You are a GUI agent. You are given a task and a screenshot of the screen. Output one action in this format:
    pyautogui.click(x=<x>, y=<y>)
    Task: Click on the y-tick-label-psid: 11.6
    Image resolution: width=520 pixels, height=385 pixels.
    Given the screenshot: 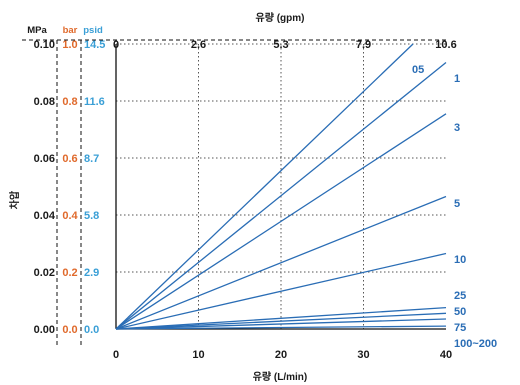 What is the action you would take?
    pyautogui.click(x=94, y=102)
    